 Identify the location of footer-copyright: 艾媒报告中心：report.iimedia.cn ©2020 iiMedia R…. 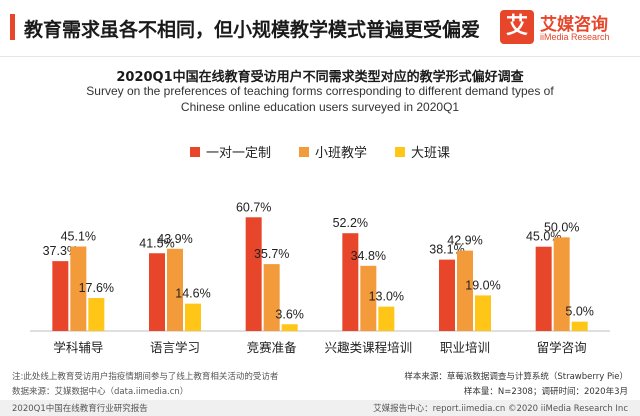
(500, 409).